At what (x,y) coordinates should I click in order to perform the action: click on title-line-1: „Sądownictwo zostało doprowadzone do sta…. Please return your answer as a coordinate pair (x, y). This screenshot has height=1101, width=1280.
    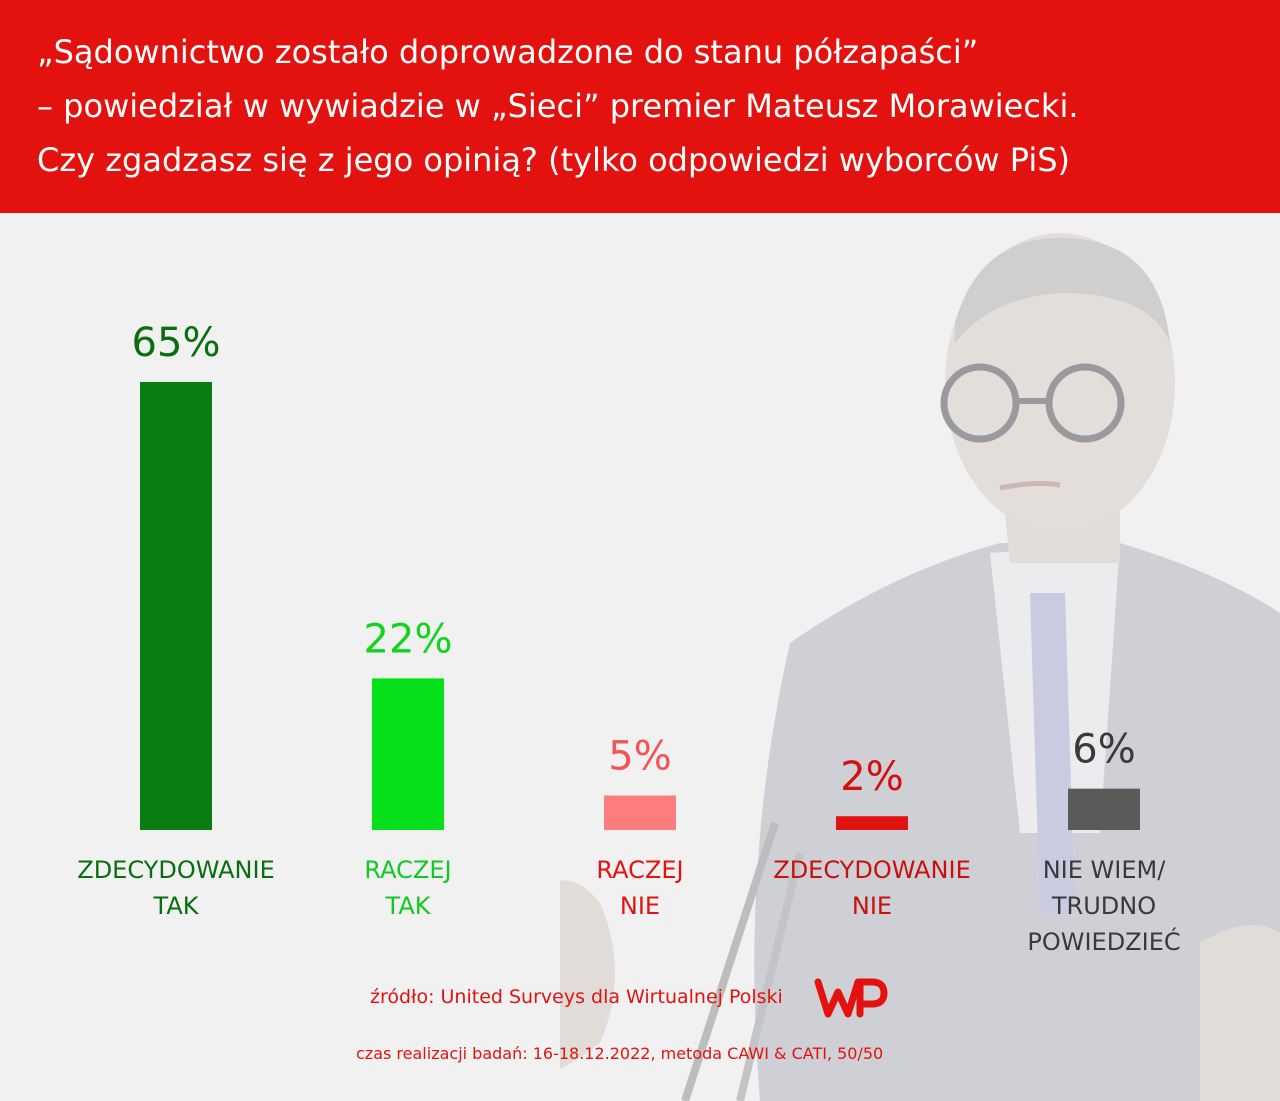
    Looking at the image, I should click on (508, 52).